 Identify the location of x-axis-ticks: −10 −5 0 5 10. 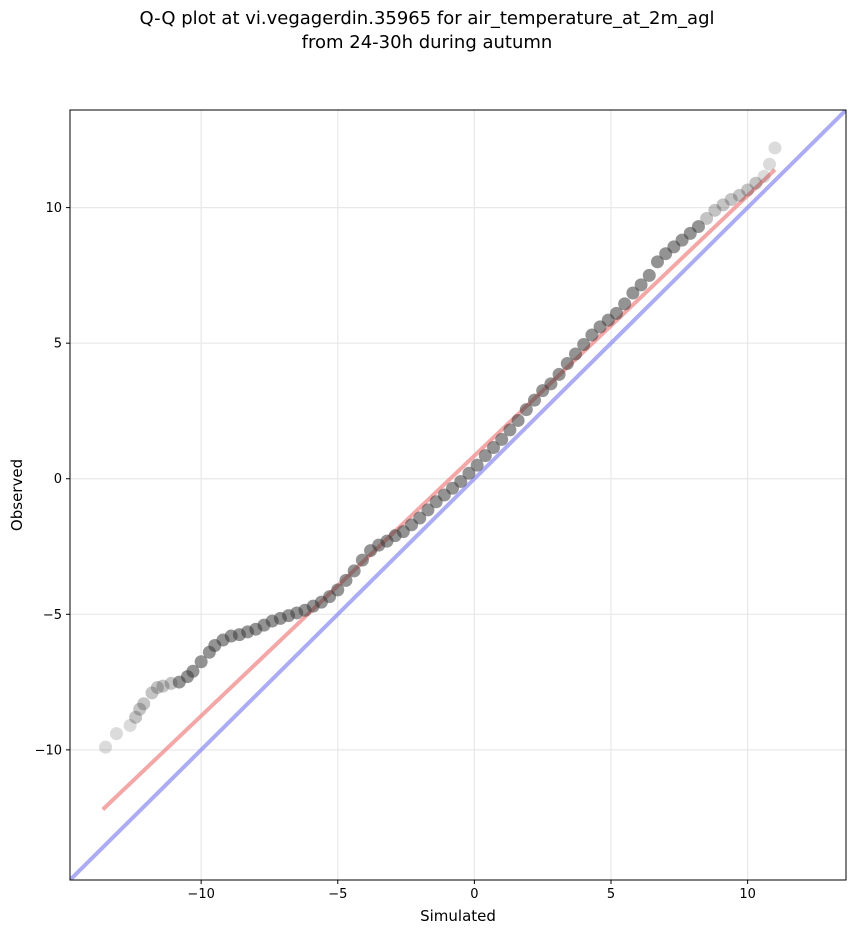
(471, 891).